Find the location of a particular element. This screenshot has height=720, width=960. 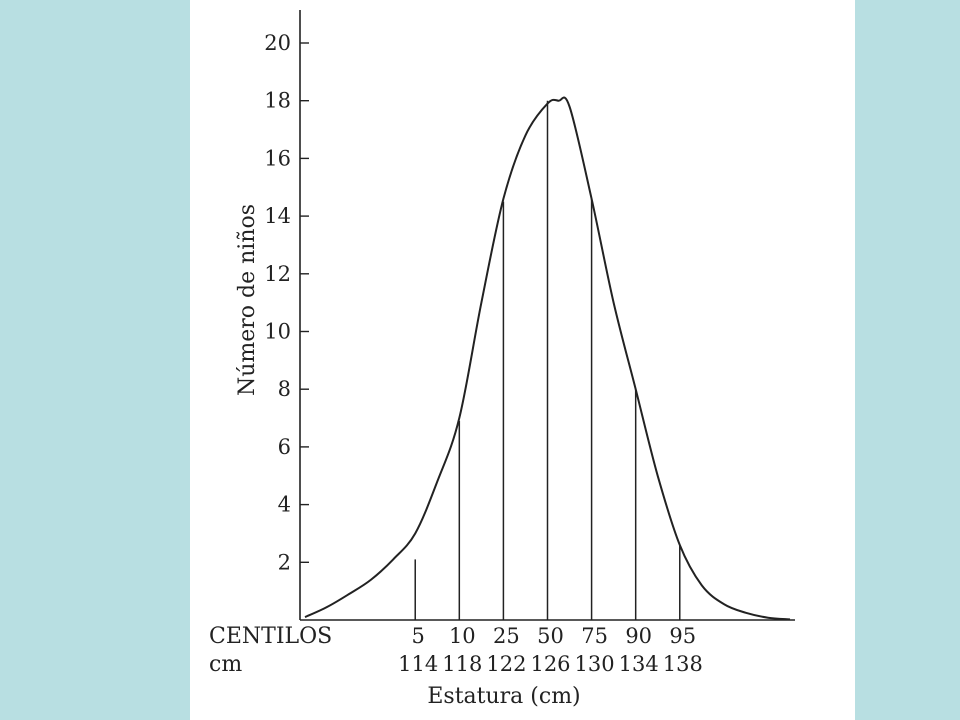

y-tick-label: 4 is located at coordinates (284, 505).